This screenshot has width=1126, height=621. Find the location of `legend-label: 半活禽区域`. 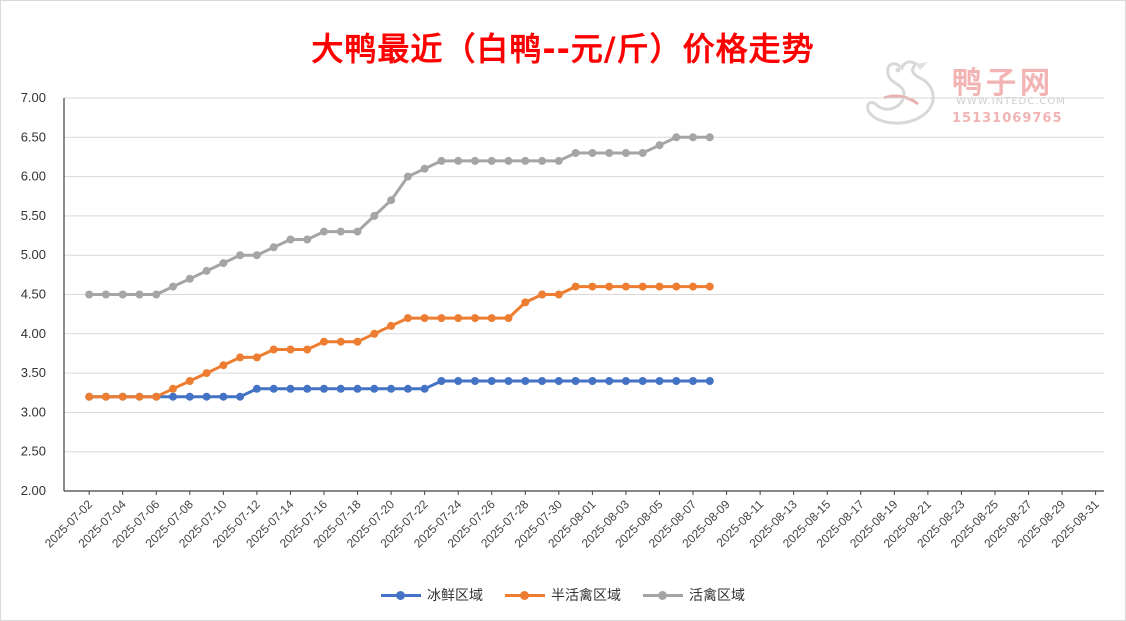

legend-label: 半活禽区域 is located at coordinates (586, 596).